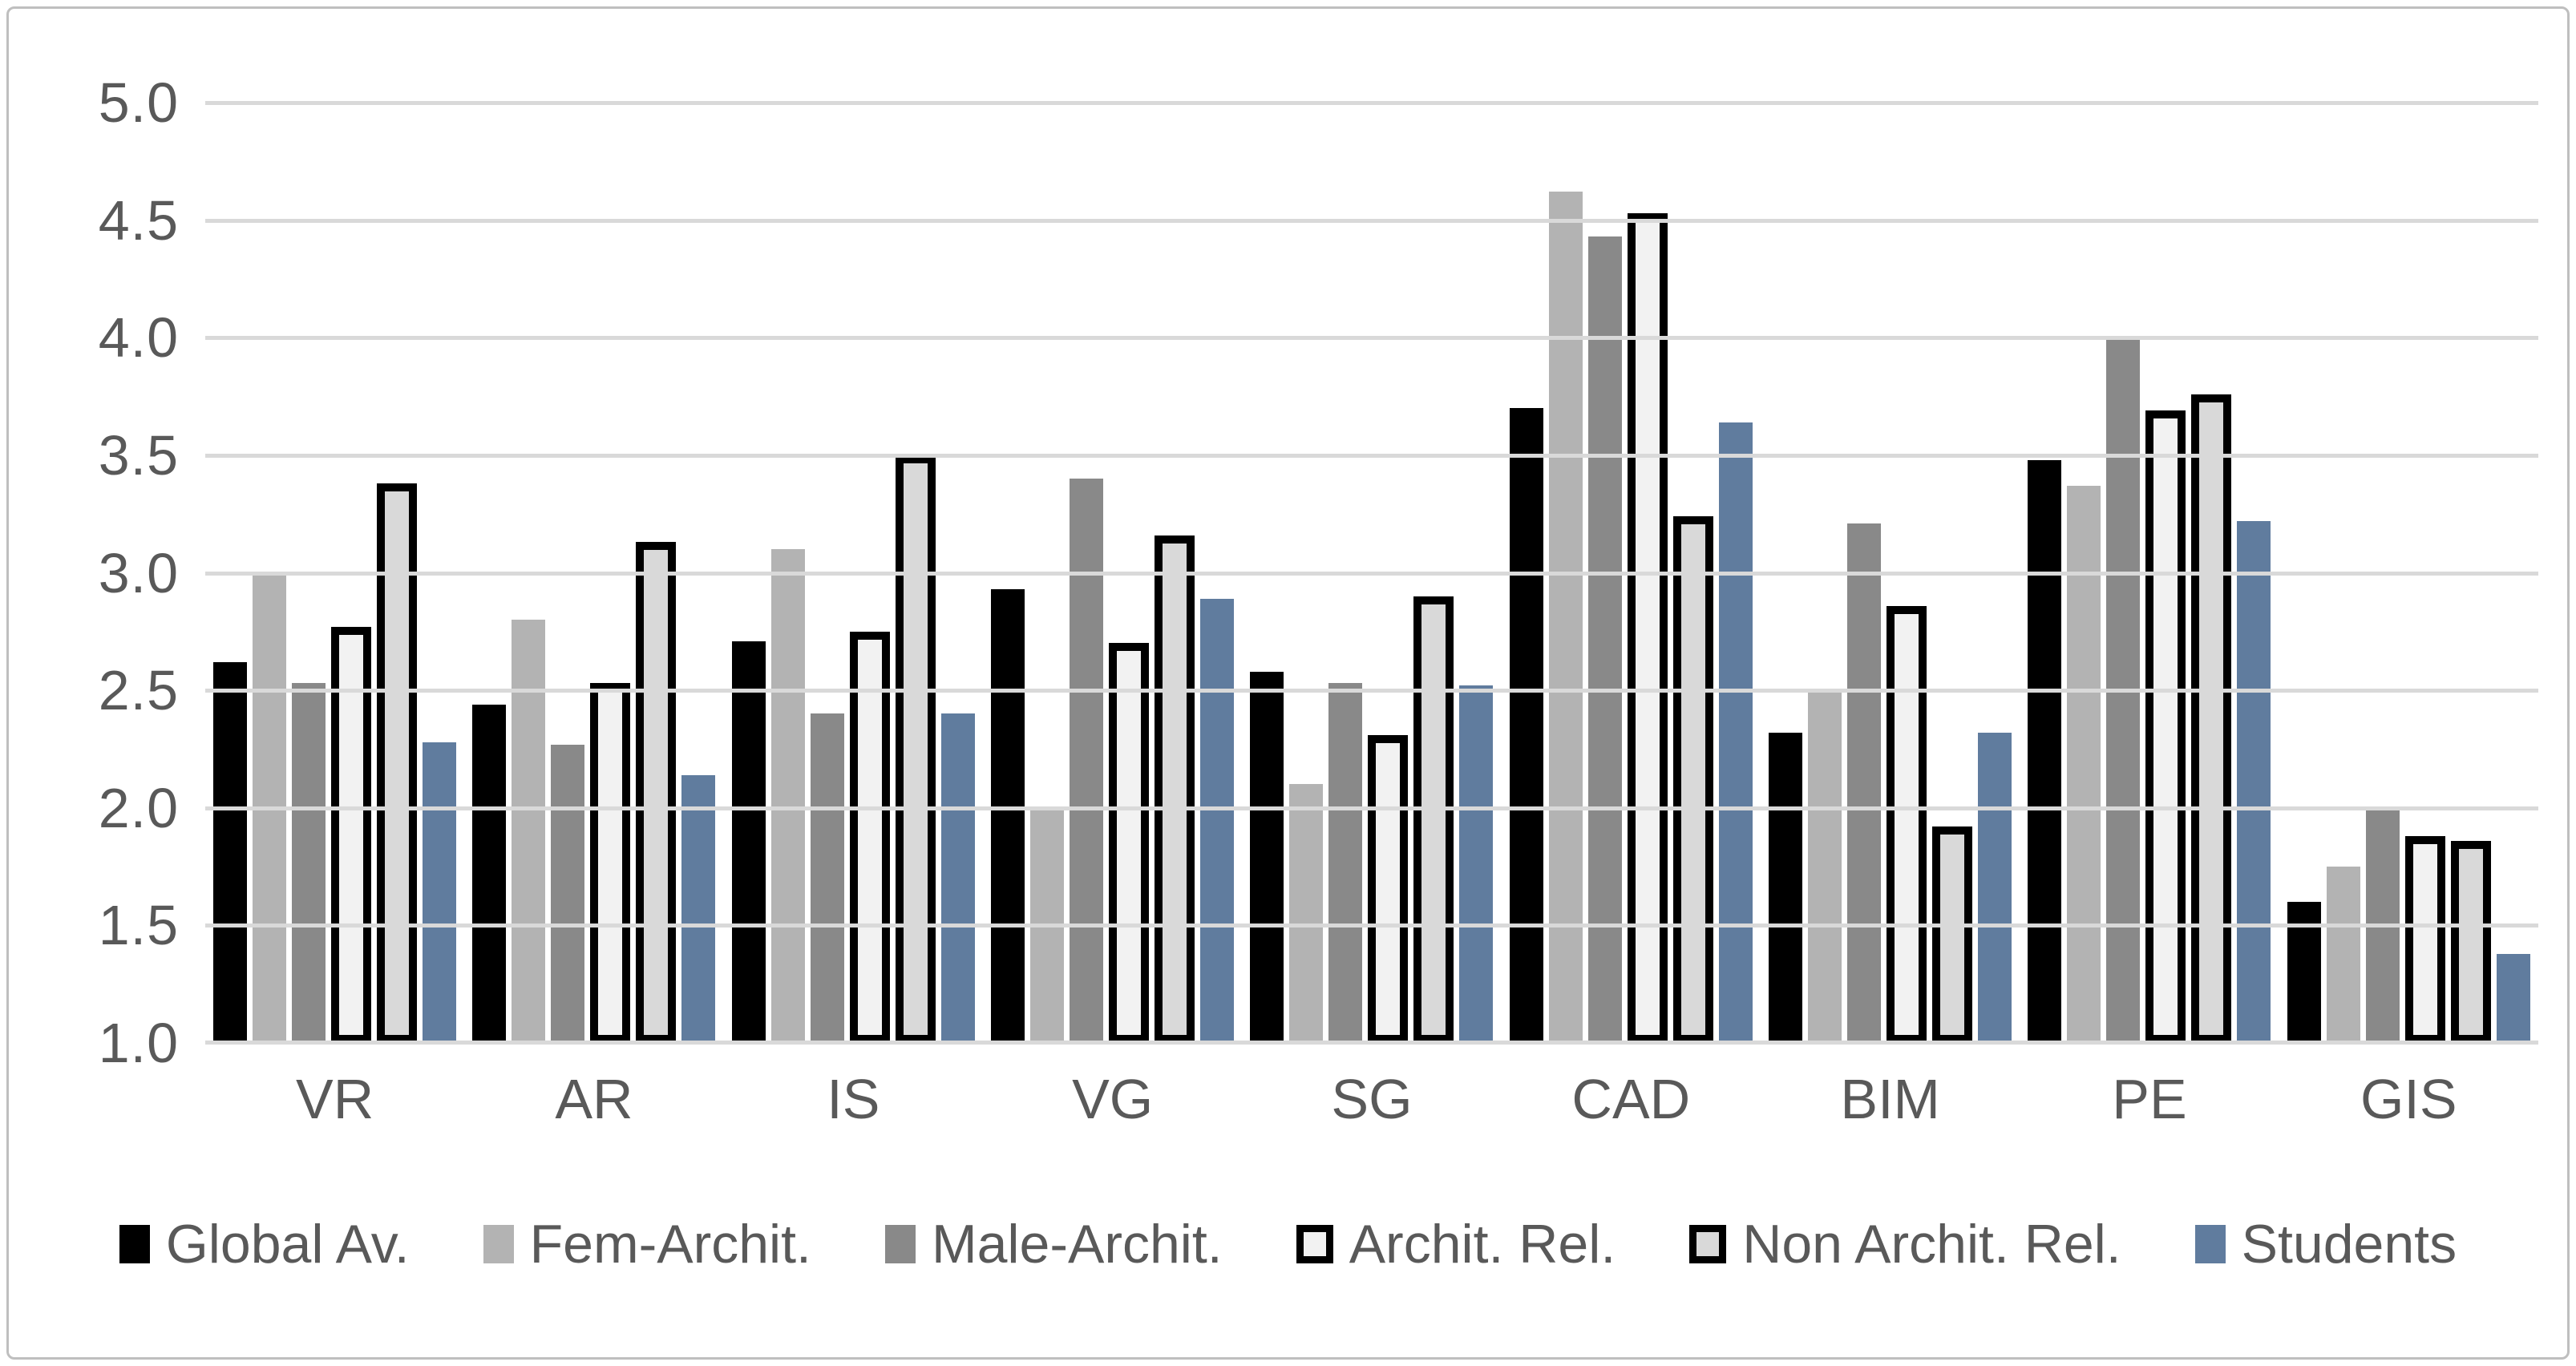 The height and width of the screenshot is (1366, 2576). I want to click on bar-fem-archit-ar, so click(529, 831).